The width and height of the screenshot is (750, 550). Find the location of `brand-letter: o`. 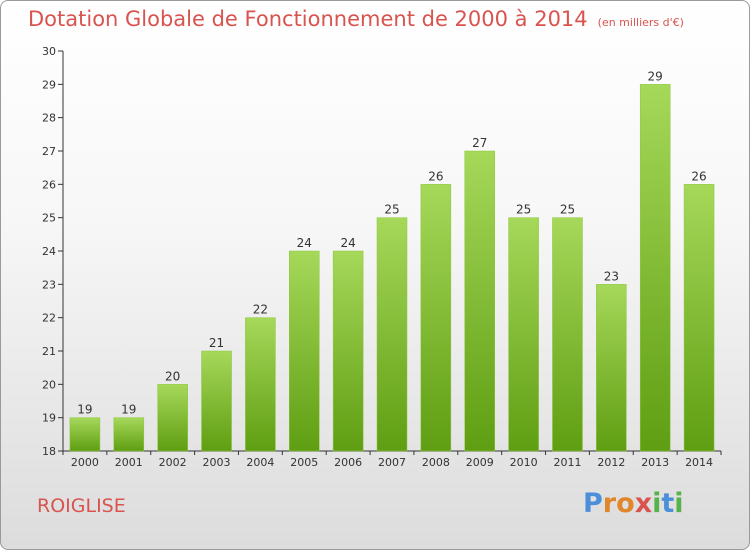

brand-letter: o is located at coordinates (625, 503).